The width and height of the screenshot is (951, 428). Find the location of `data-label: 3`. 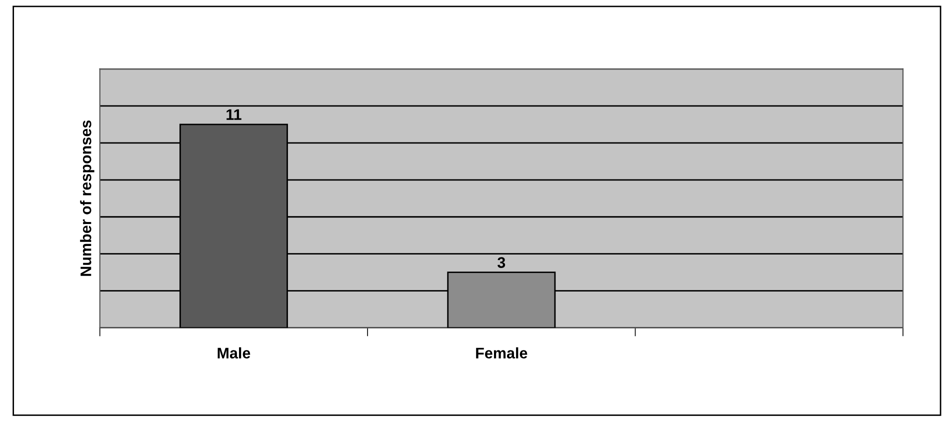

data-label: 3 is located at coordinates (502, 262).